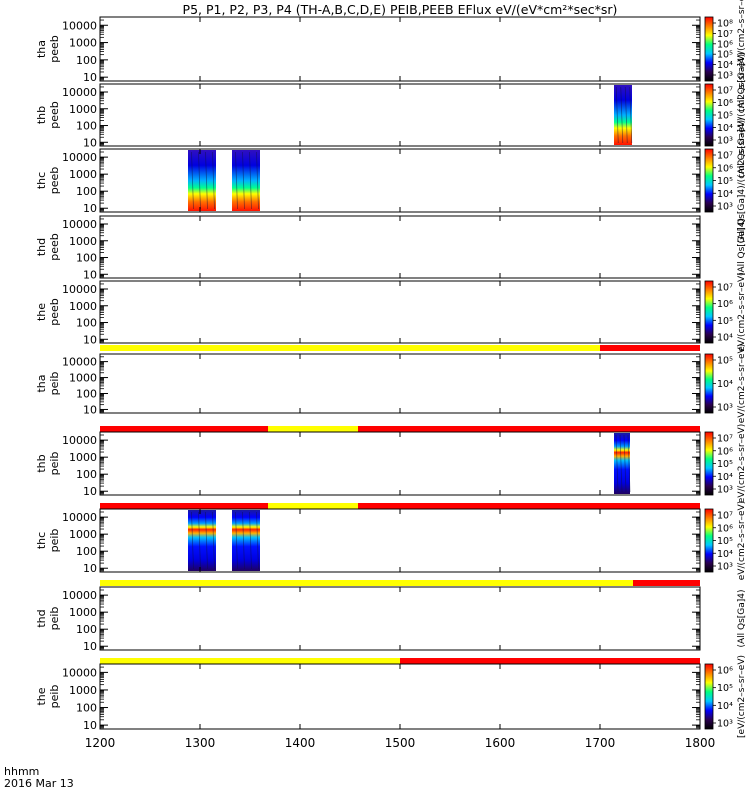  Describe the element at coordinates (700, 743) in the screenshot. I see `x-tick-label: 1800` at that location.